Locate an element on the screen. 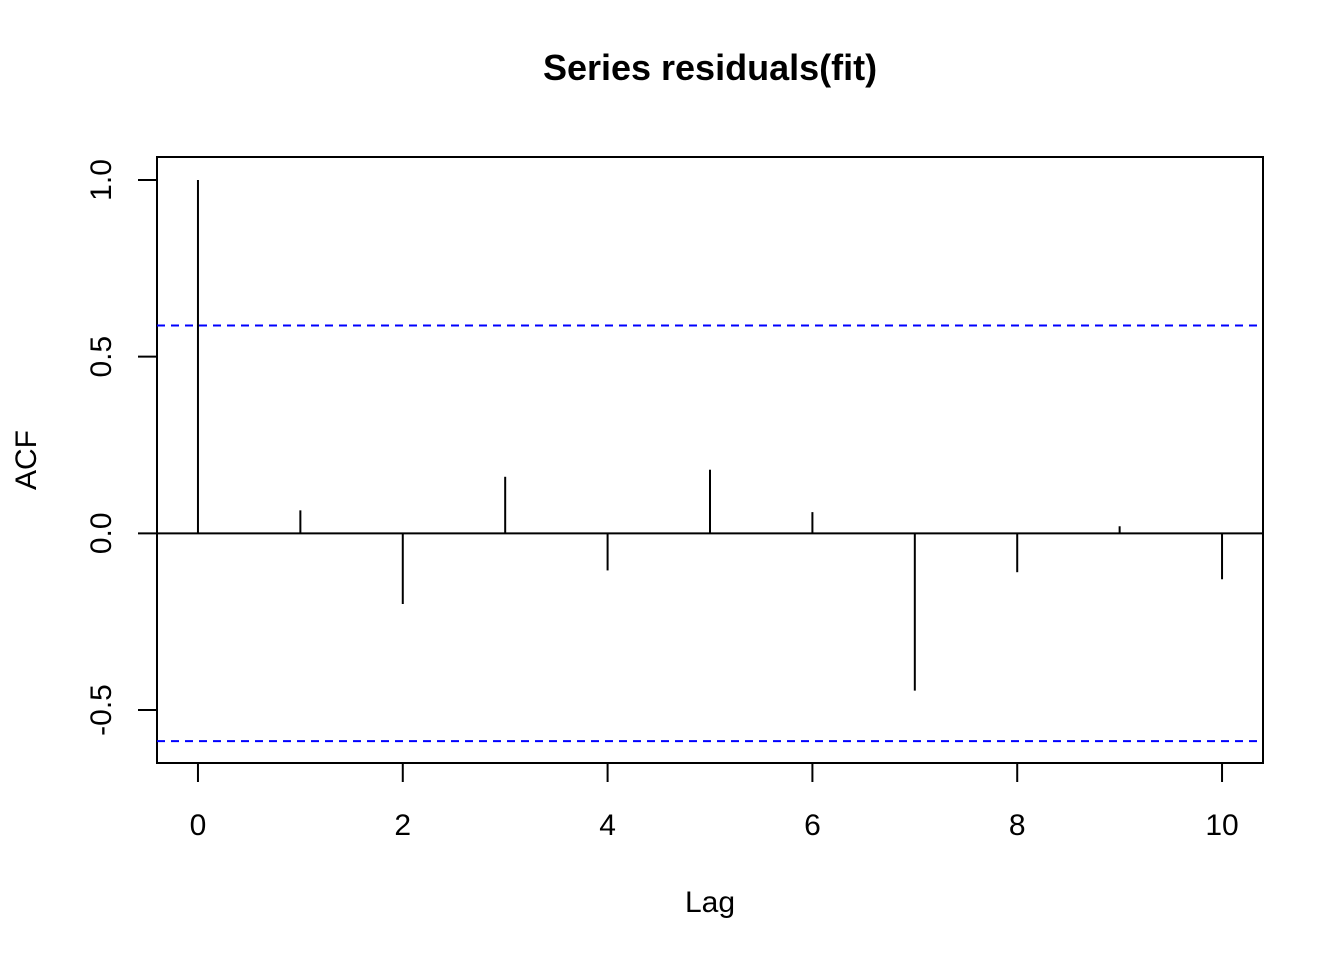 The width and height of the screenshot is (1344, 960). chart-title: Series residuals(fit) is located at coordinates (710, 67).